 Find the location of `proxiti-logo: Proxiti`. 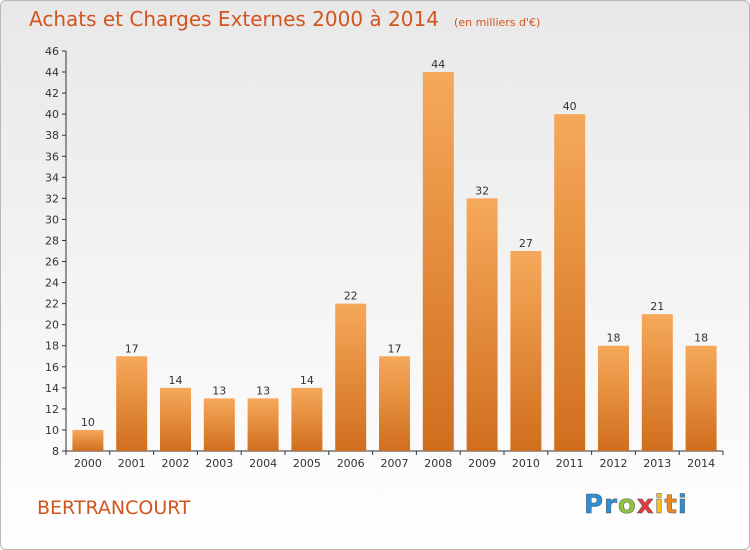

proxiti-logo: Proxiti is located at coordinates (636, 505).